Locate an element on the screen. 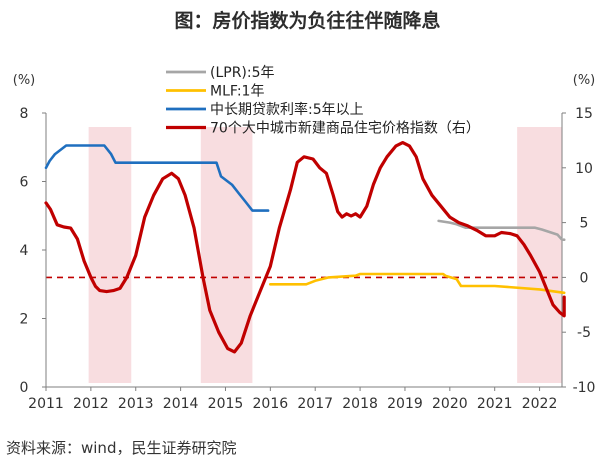 The image size is (615, 470). legend-label-3: 70个大中城市新建商品住宅价格指数（右） is located at coordinates (345, 128).